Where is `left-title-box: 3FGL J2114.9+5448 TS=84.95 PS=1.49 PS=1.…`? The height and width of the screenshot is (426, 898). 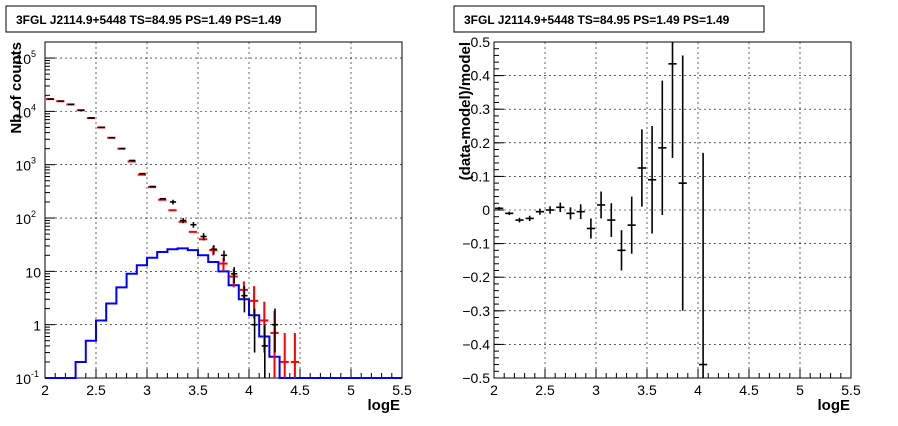
left-title-box: 3FGL J2114.9+5448 TS=84.95 PS=1.49 PS=1.… is located at coordinates (161, 19).